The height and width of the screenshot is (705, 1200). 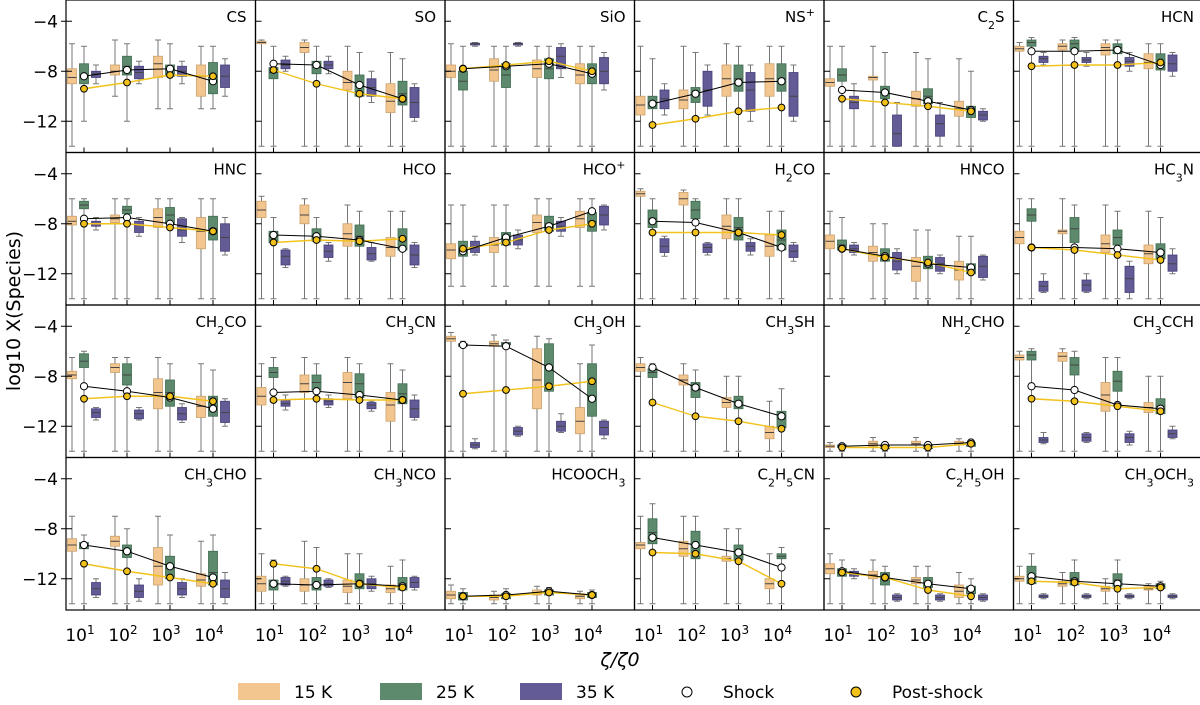 I want to click on species-label: H2CO, so click(x=794, y=173).